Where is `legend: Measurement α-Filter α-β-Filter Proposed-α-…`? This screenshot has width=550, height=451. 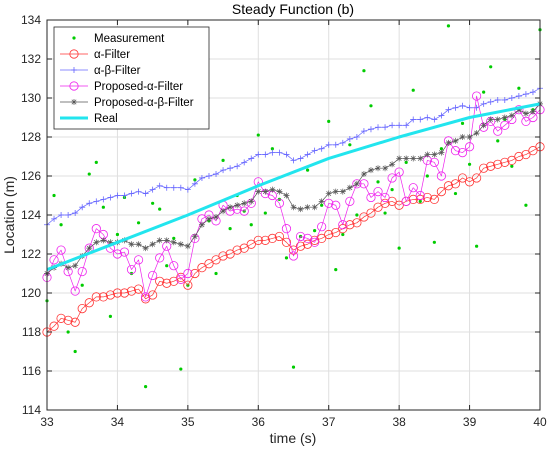
legend: Measurement α-Filter α-β-Filter Proposed-α-… is located at coordinates (131, 78).